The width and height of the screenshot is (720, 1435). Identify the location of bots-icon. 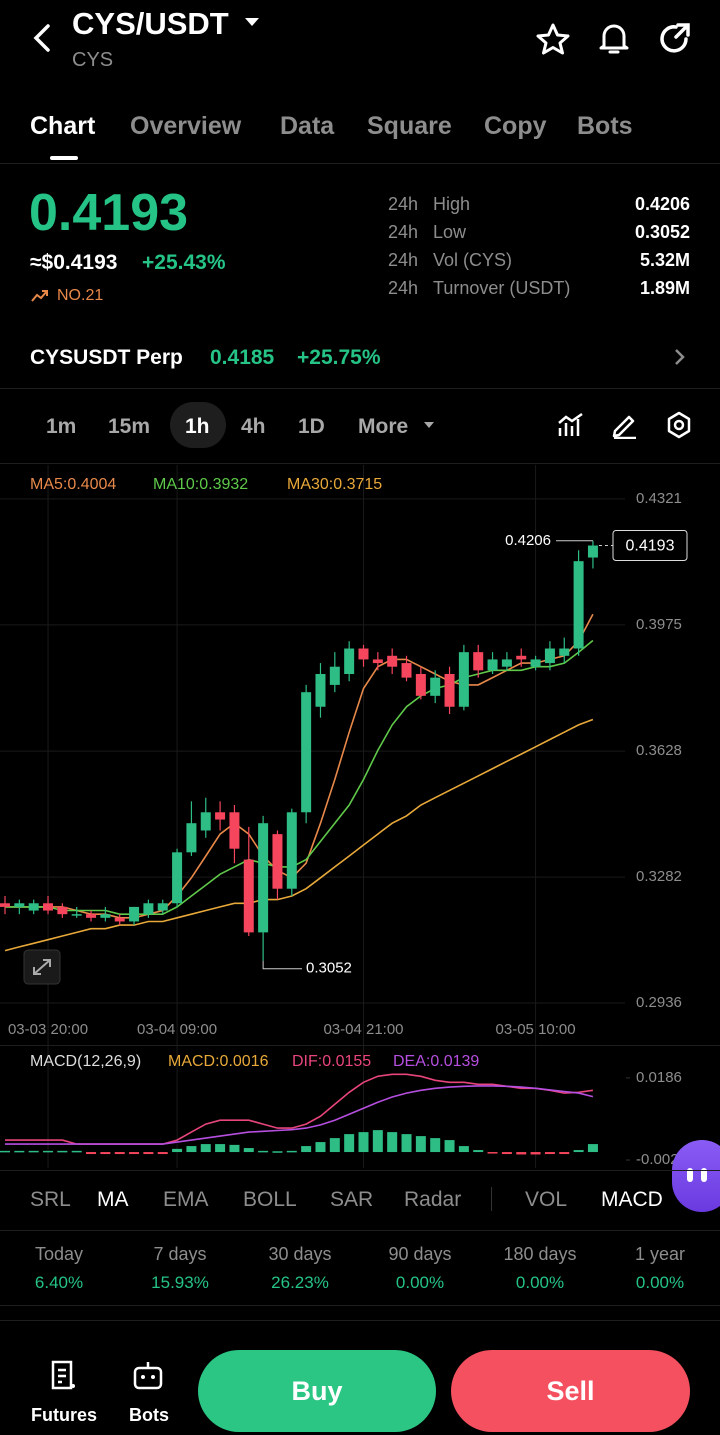
(148, 1376).